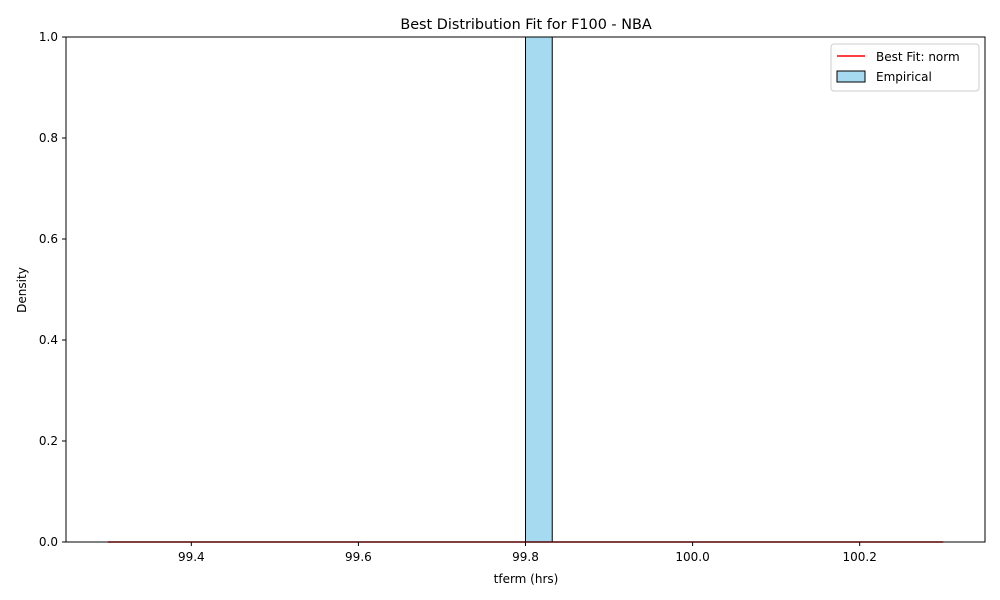 This screenshot has height=600, width=1000. What do you see at coordinates (191, 557) in the screenshot?
I see `x-tick-label: 99.4` at bounding box center [191, 557].